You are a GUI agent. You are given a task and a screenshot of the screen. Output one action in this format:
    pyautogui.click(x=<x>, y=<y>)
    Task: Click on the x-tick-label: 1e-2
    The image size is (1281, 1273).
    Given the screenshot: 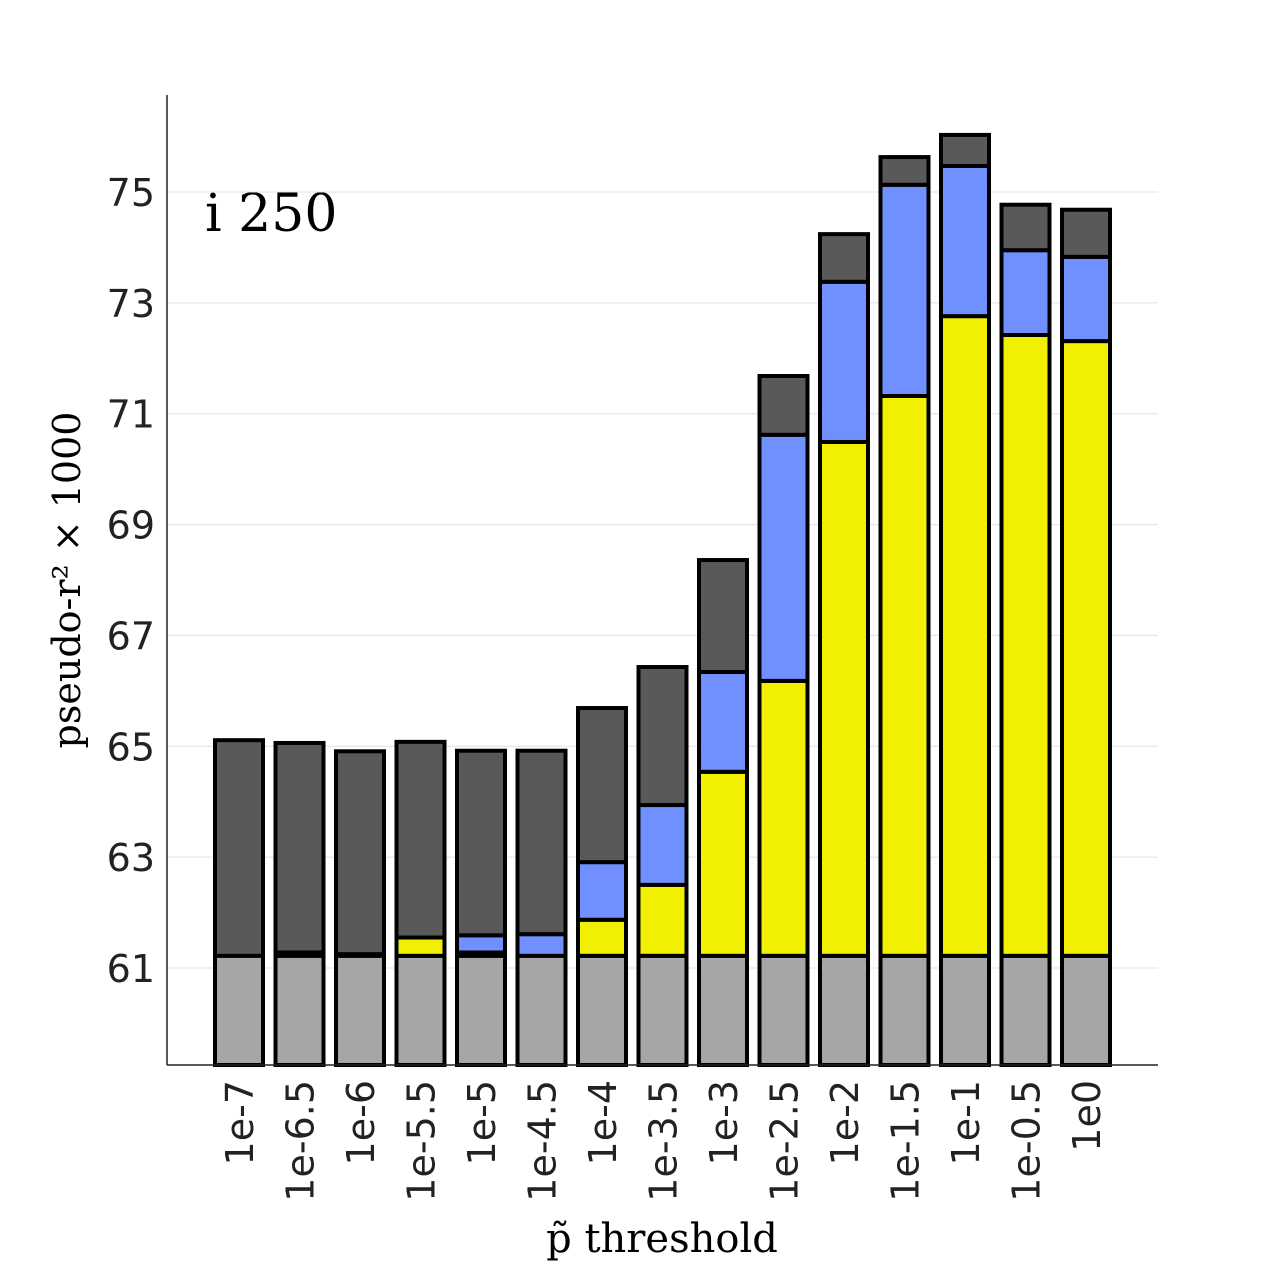 What is the action you would take?
    pyautogui.click(x=845, y=1122)
    